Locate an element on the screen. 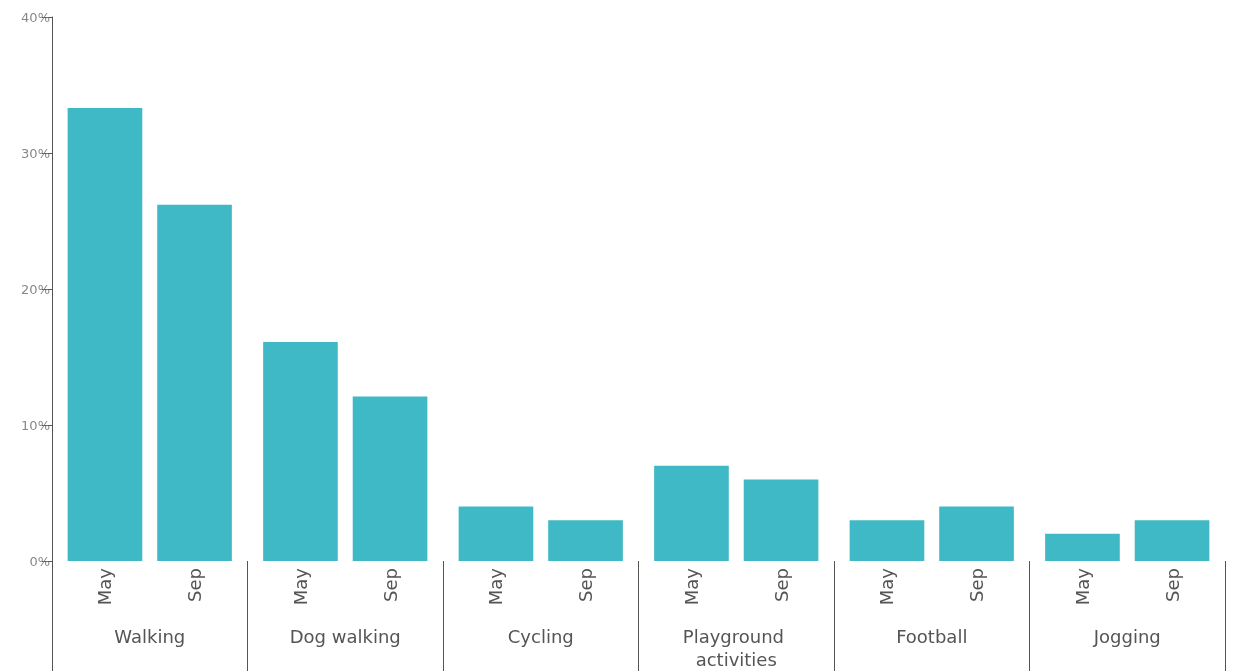 The image size is (1238, 671). x-tick-label: Walking is located at coordinates (150, 636).